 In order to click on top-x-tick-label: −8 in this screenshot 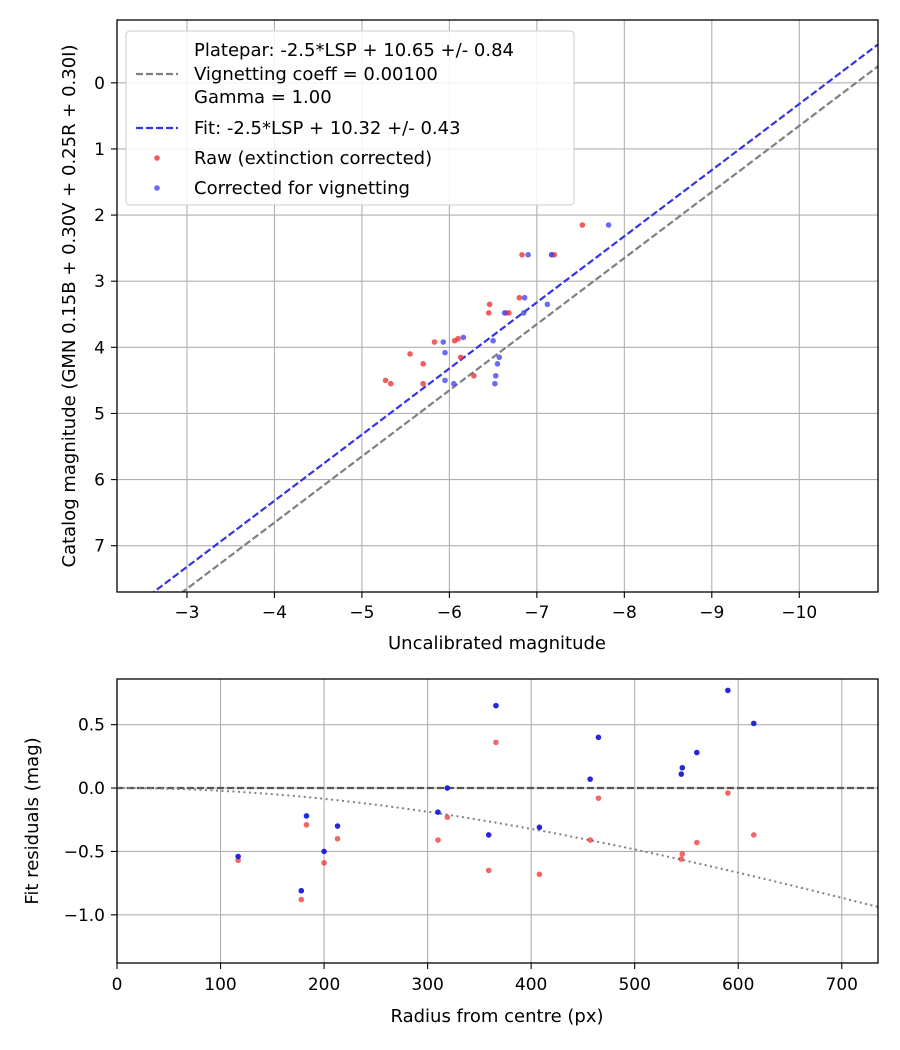, I will do `click(624, 613)`.